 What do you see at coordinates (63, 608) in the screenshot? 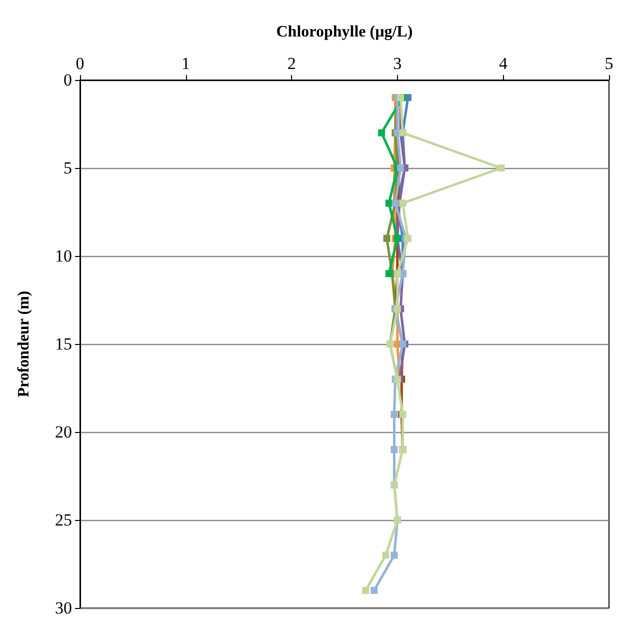
I see `y-tick-label: 30` at bounding box center [63, 608].